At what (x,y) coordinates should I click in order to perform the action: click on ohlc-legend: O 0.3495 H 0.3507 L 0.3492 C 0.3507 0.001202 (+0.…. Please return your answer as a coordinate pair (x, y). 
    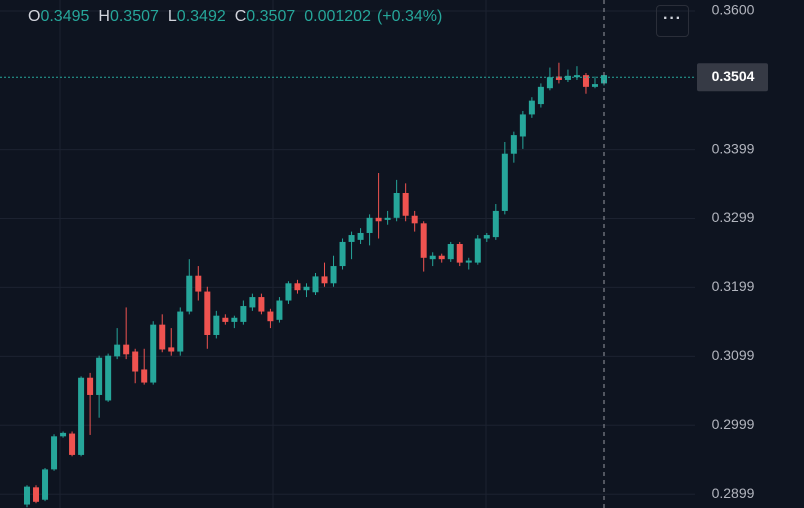
    Looking at the image, I should click on (235, 17).